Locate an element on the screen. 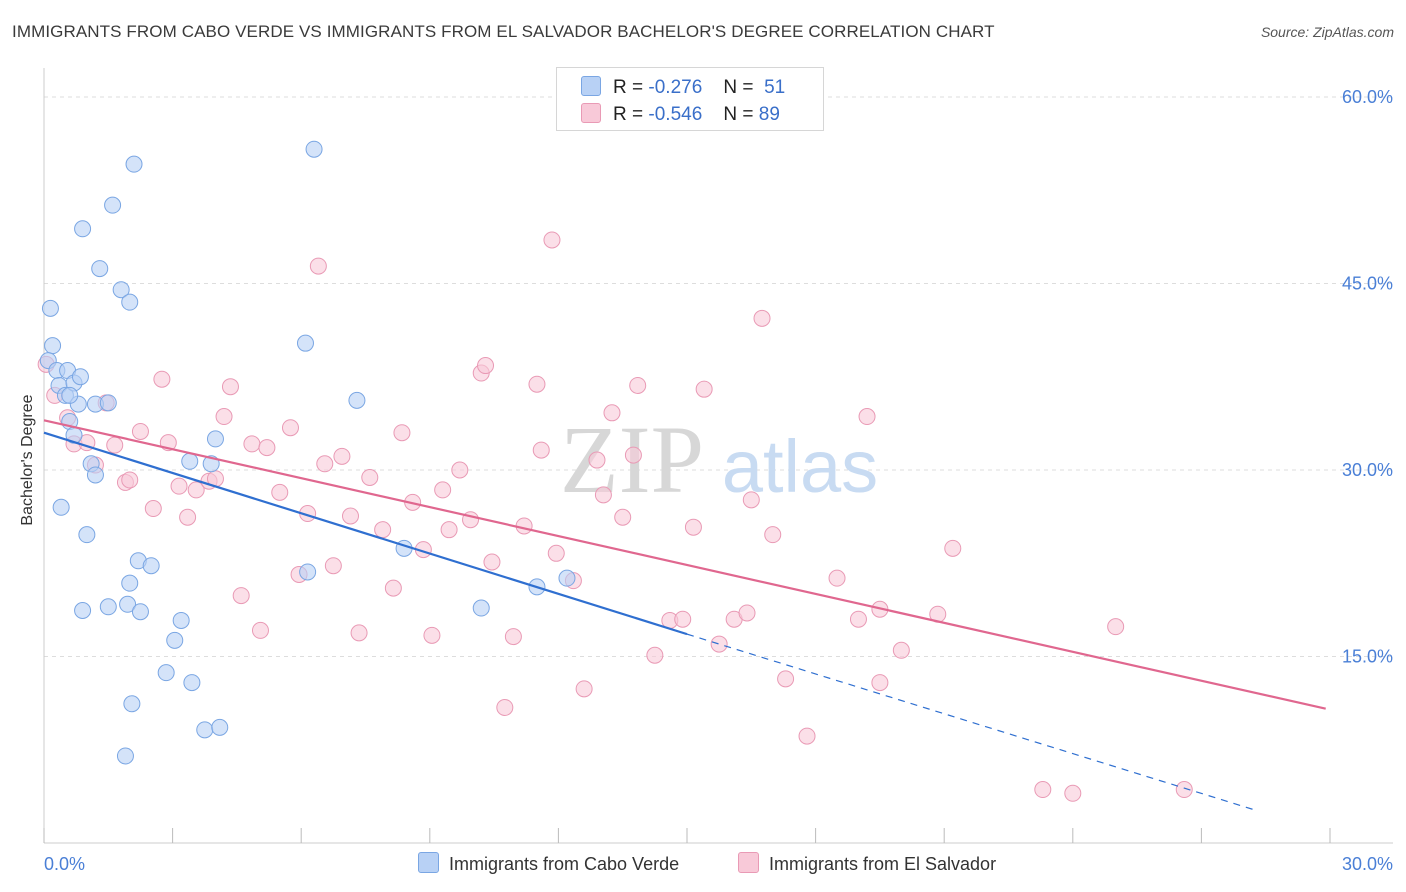  y-tick-label: 60.0% is located at coordinates (1367, 97).